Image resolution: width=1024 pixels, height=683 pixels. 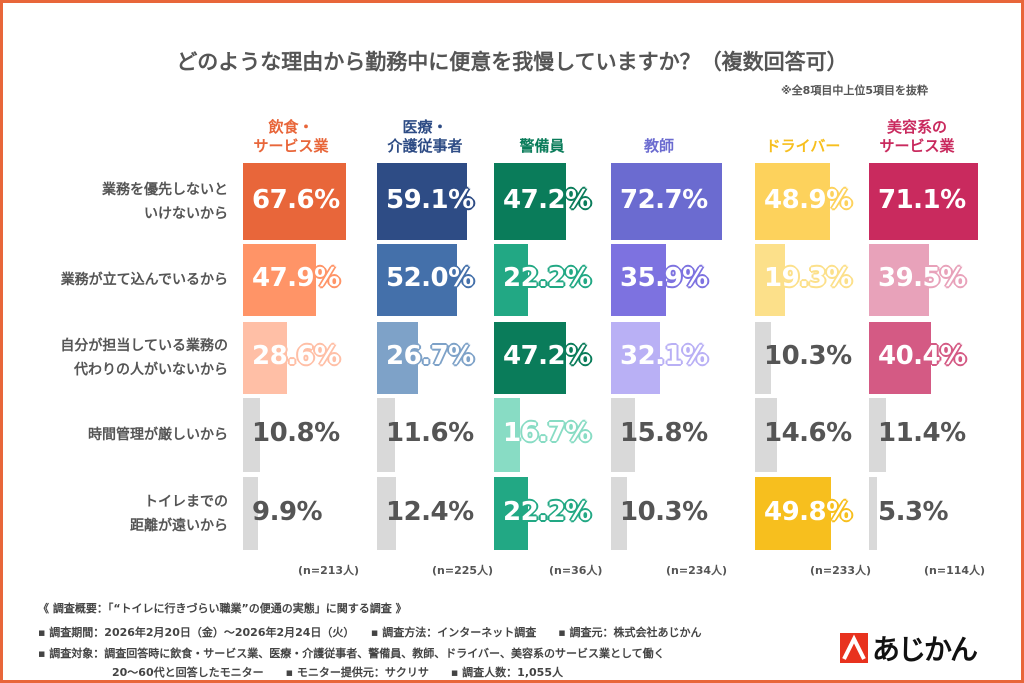 What do you see at coordinates (430, 356) in the screenshot?
I see `data-label: 26.7%` at bounding box center [430, 356].